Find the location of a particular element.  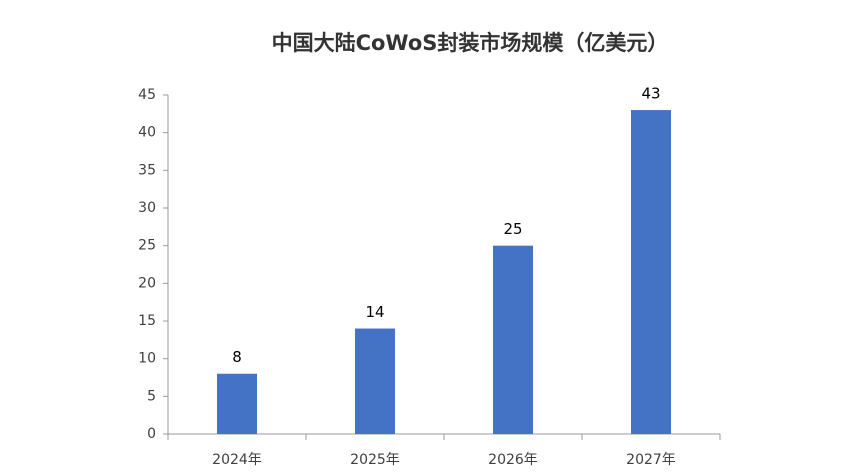

x-tick-label: 2026年 is located at coordinates (513, 460).